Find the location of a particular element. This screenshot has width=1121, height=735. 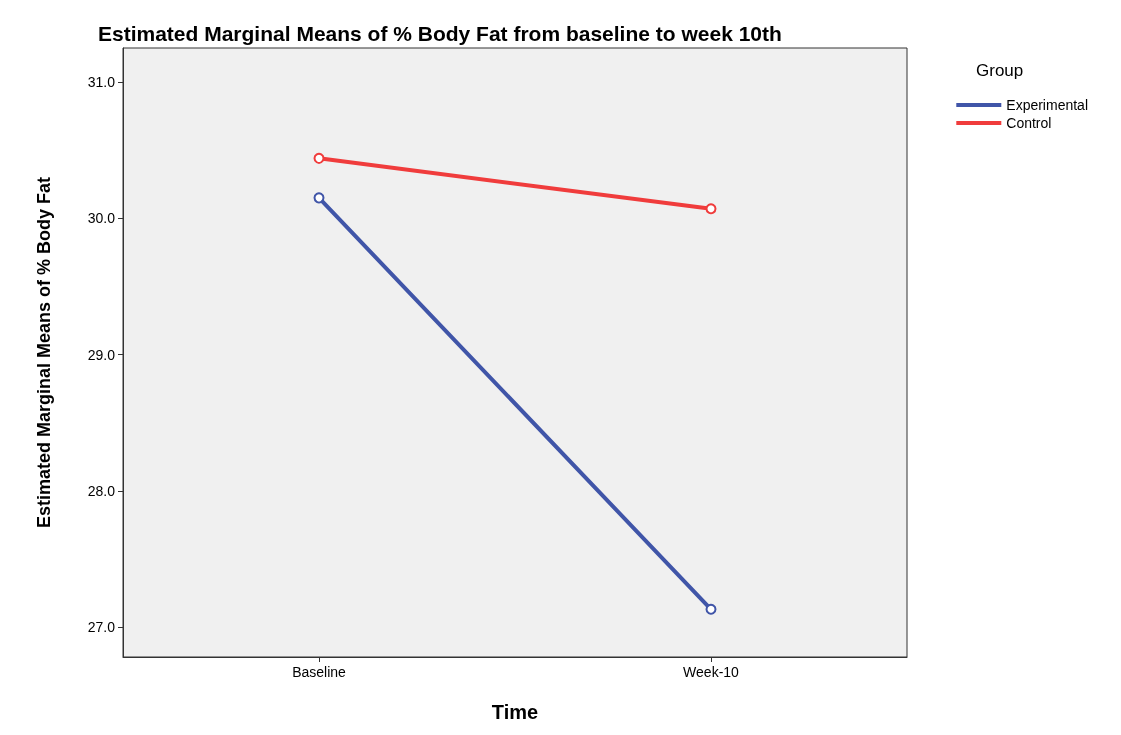

y-tick-label: 31.0 is located at coordinates (101, 82).